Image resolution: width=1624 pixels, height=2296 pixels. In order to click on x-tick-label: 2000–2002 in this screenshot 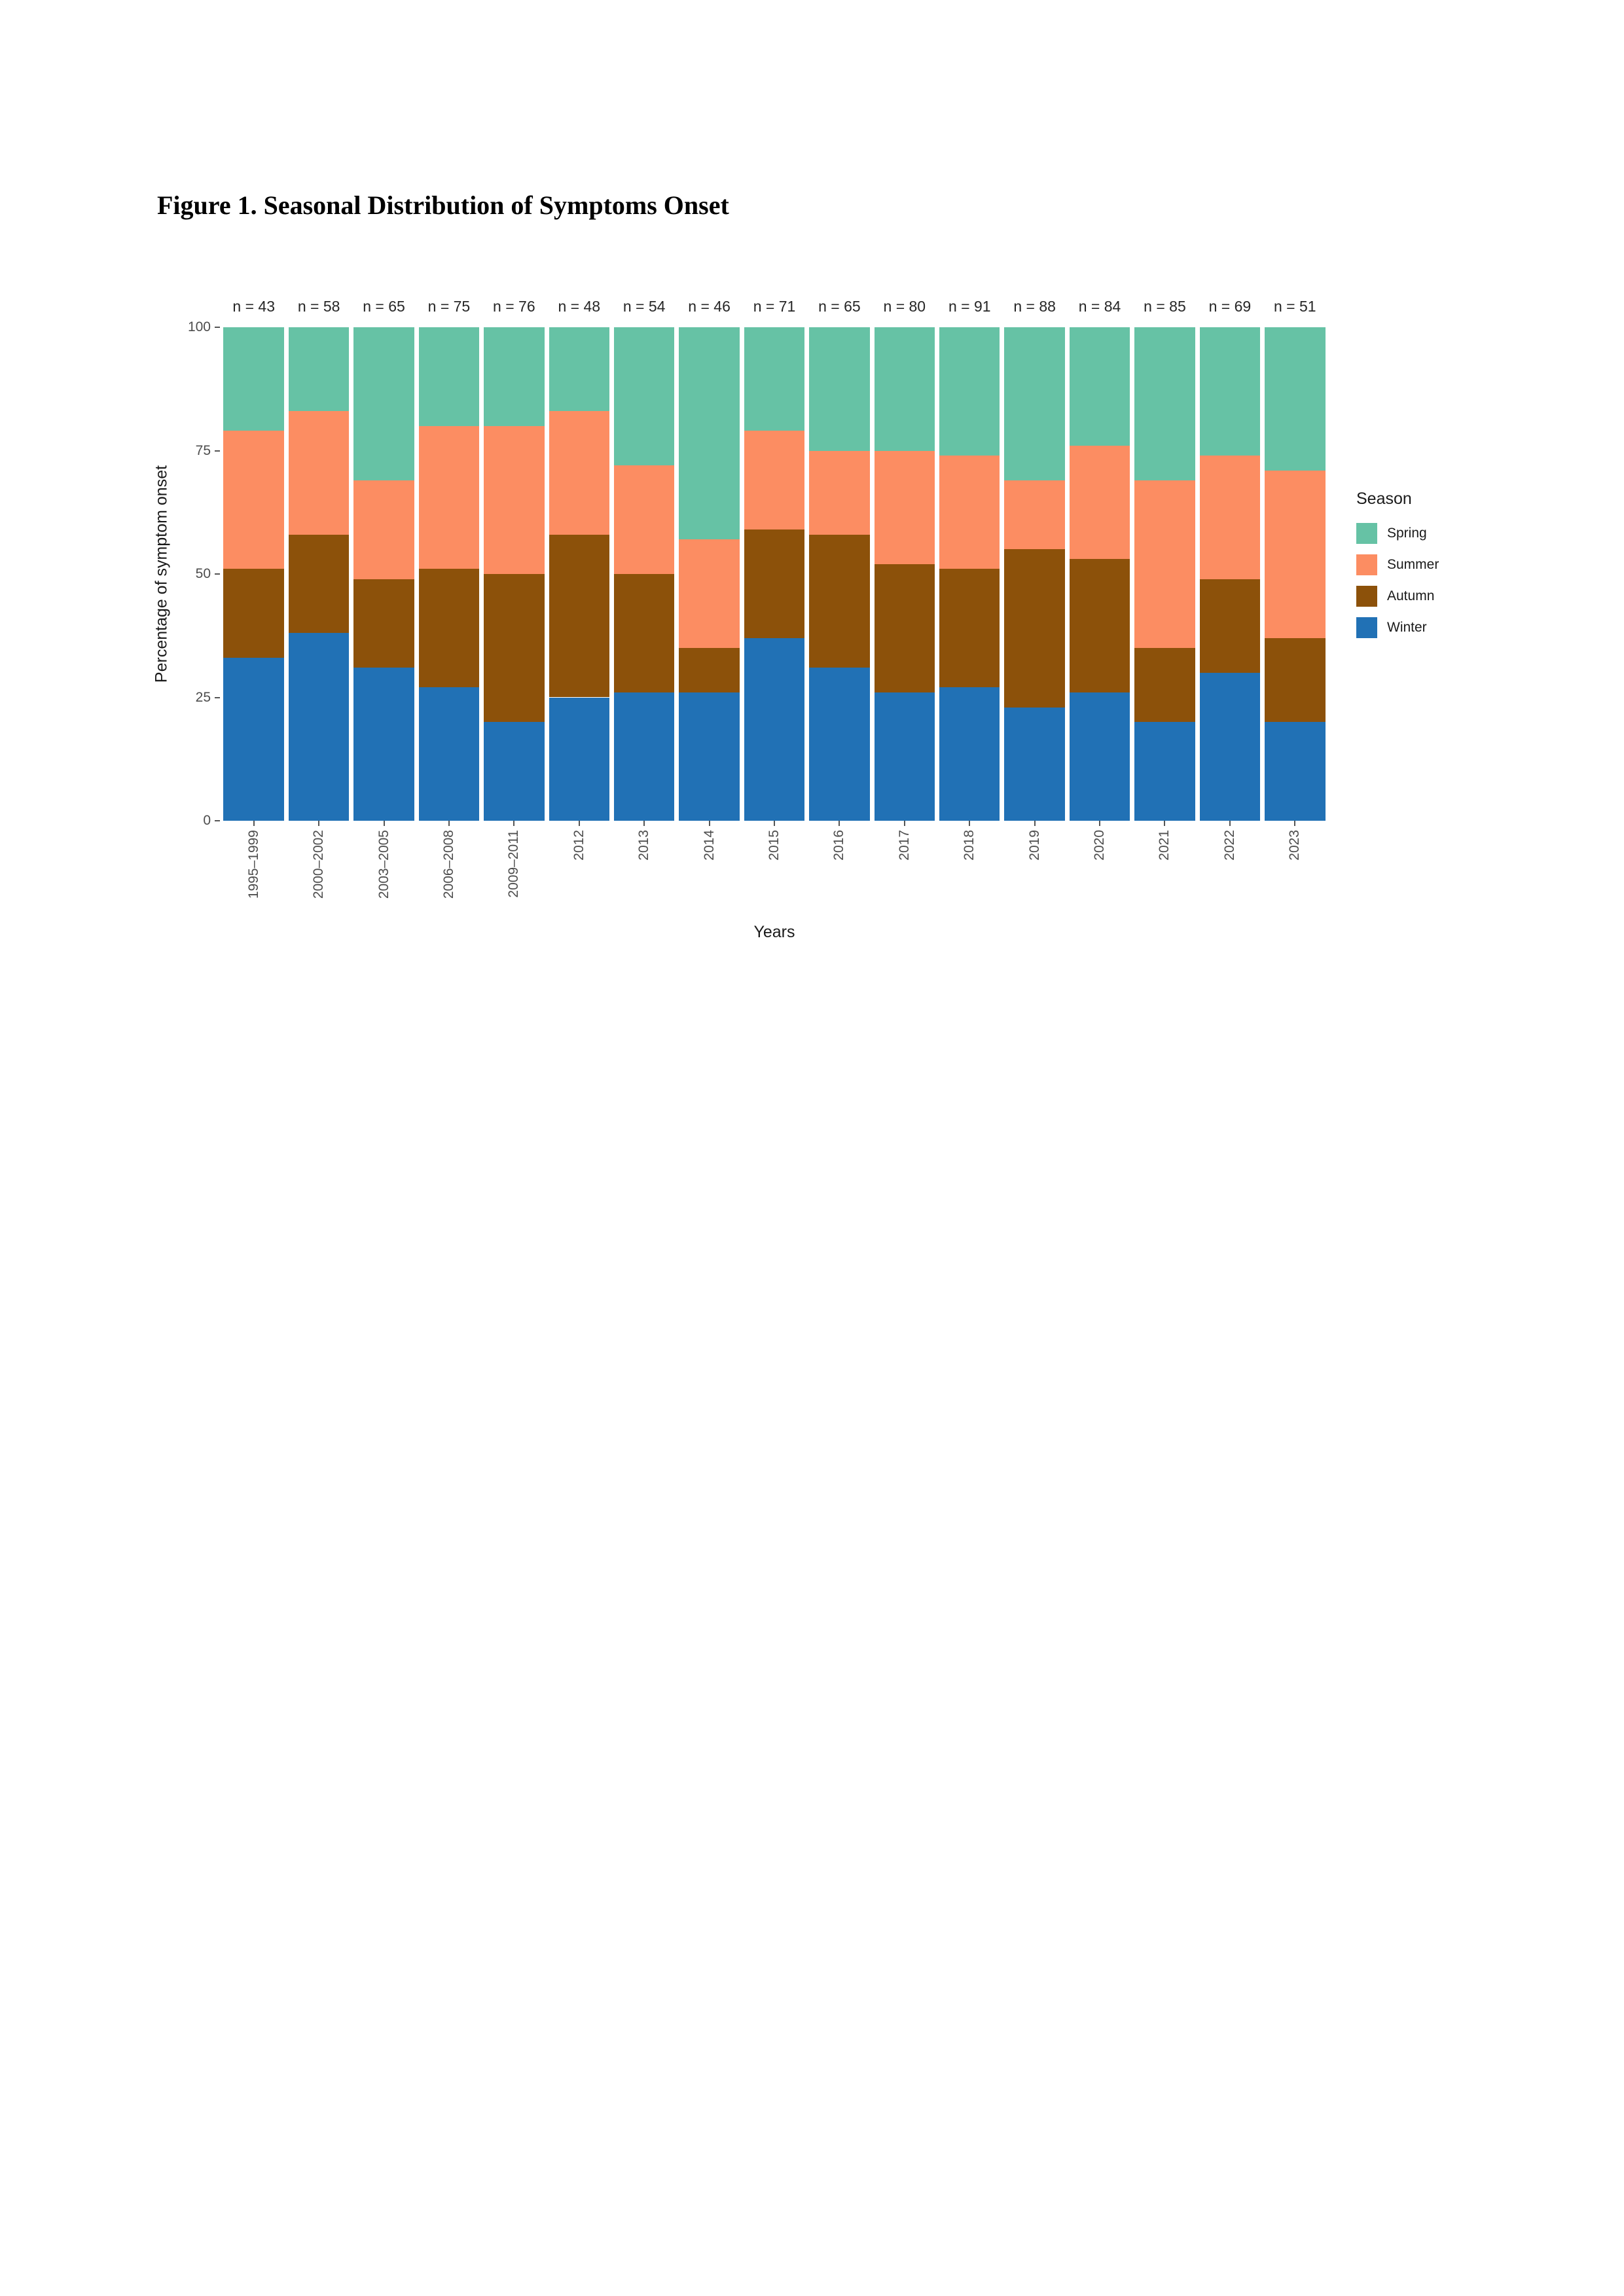, I will do `click(319, 864)`.